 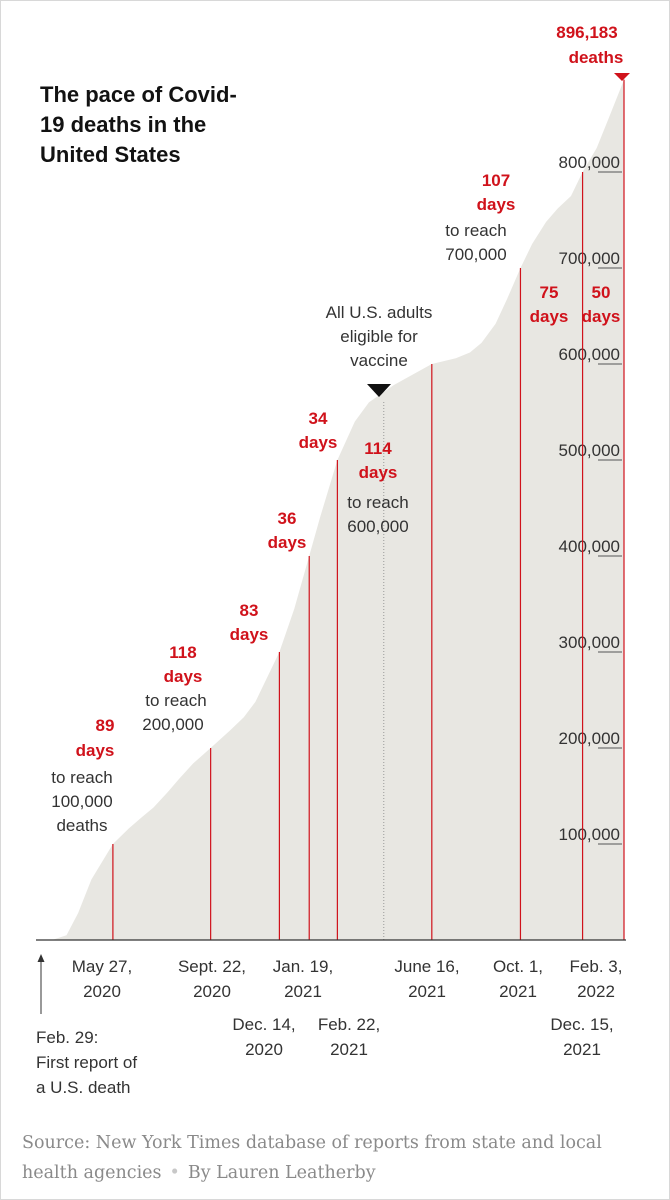 I want to click on vaccine-annotation-text: vaccine, so click(x=379, y=360).